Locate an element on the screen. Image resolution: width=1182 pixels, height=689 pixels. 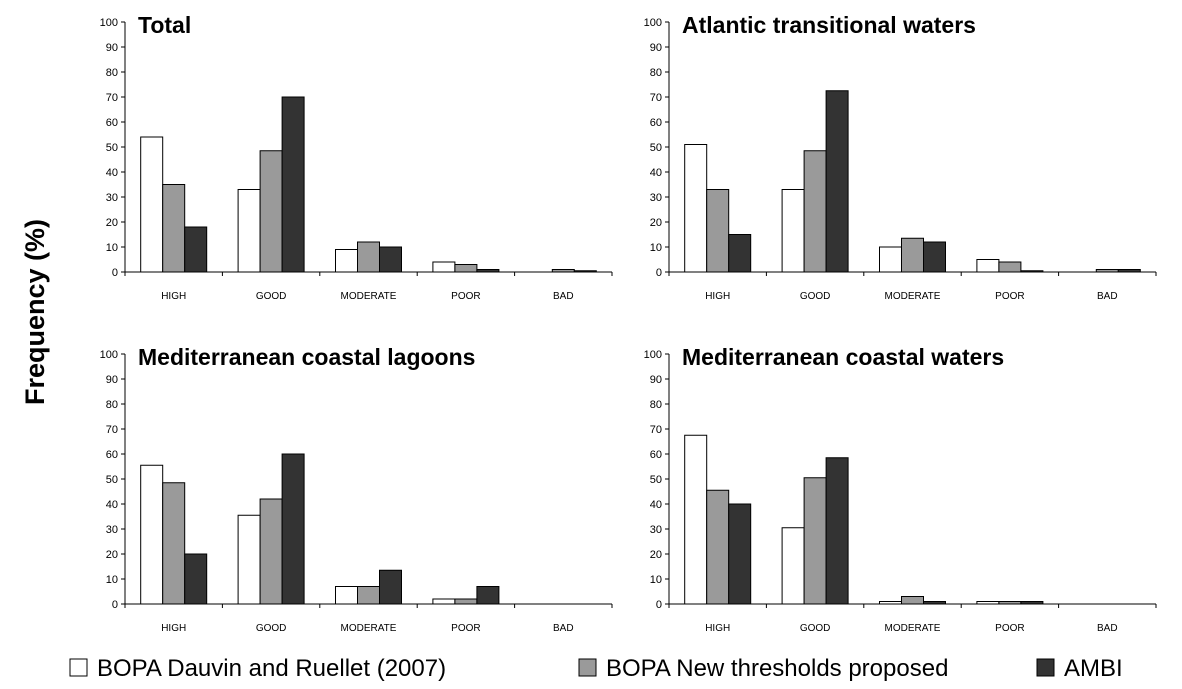
x-tick-label: HIGH is located at coordinates (173, 628).